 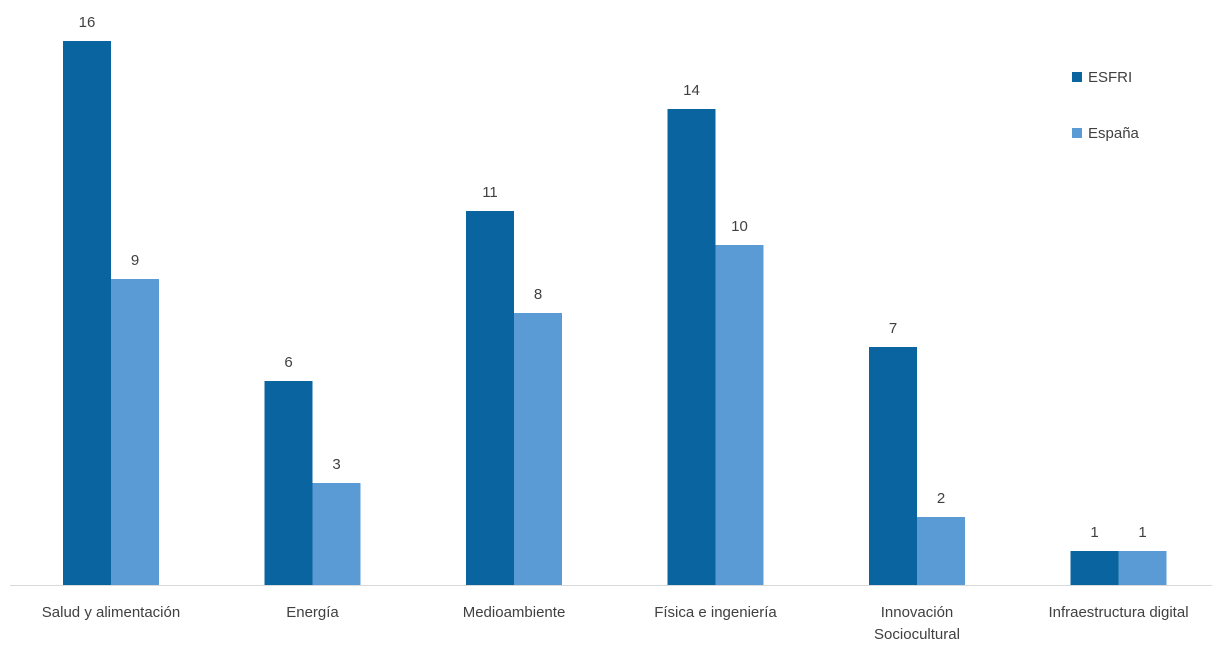 What do you see at coordinates (538, 294) in the screenshot?
I see `data-label-espana-2: 8` at bounding box center [538, 294].